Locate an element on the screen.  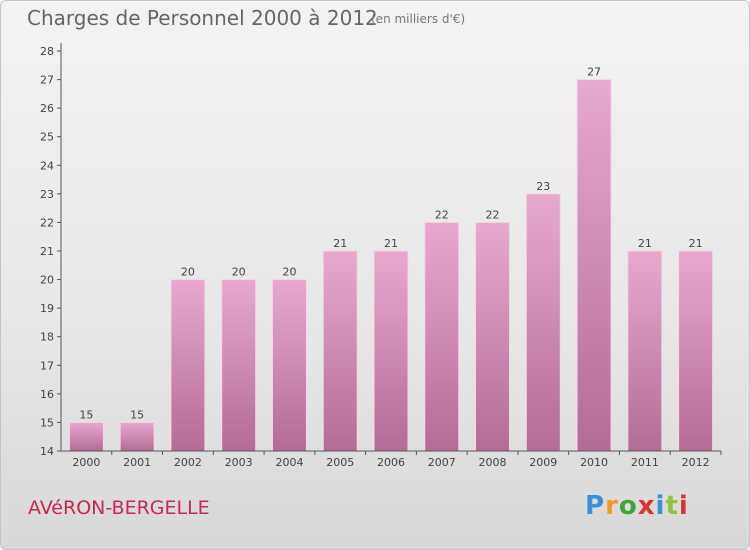
x-tick-label-2009: 2009 is located at coordinates (543, 462).